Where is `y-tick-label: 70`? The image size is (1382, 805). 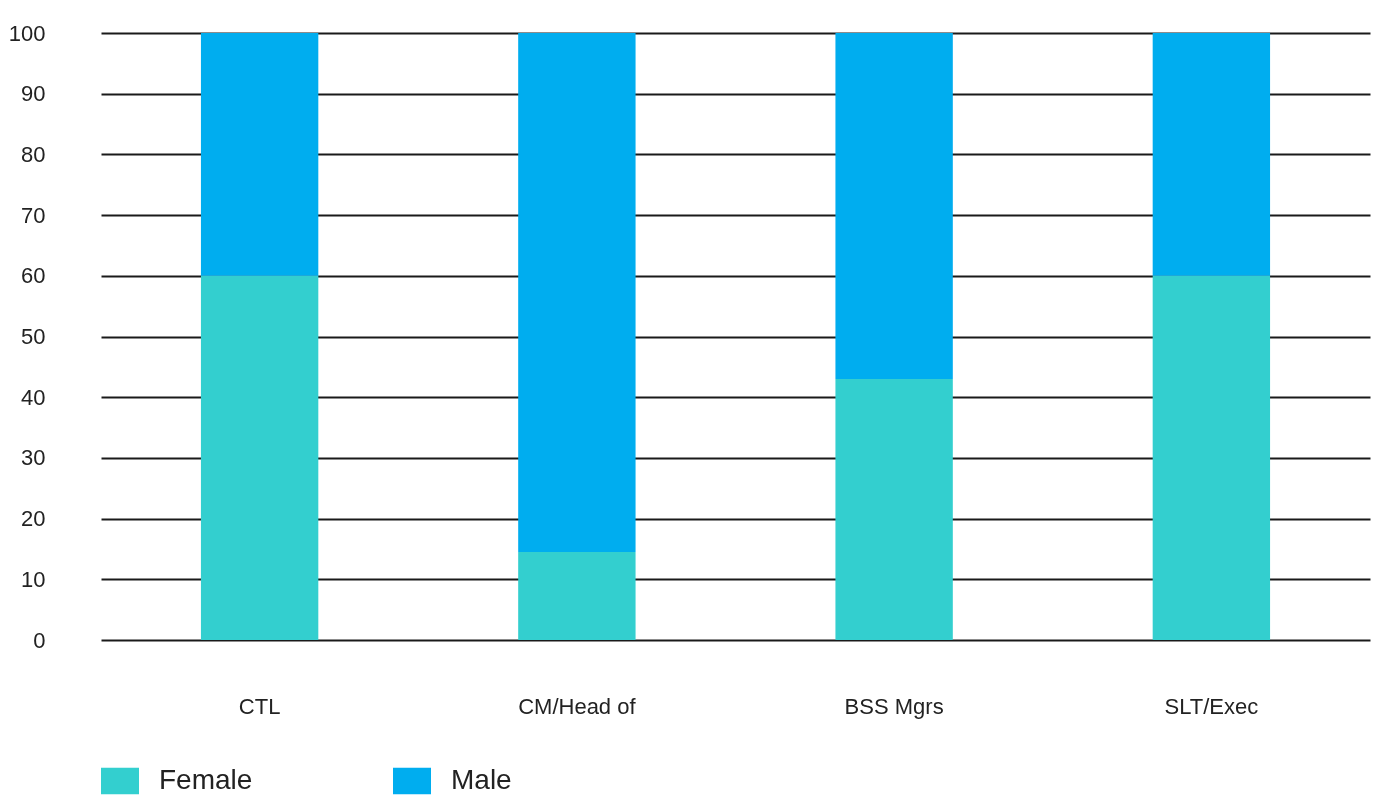 y-tick-label: 70 is located at coordinates (33, 215).